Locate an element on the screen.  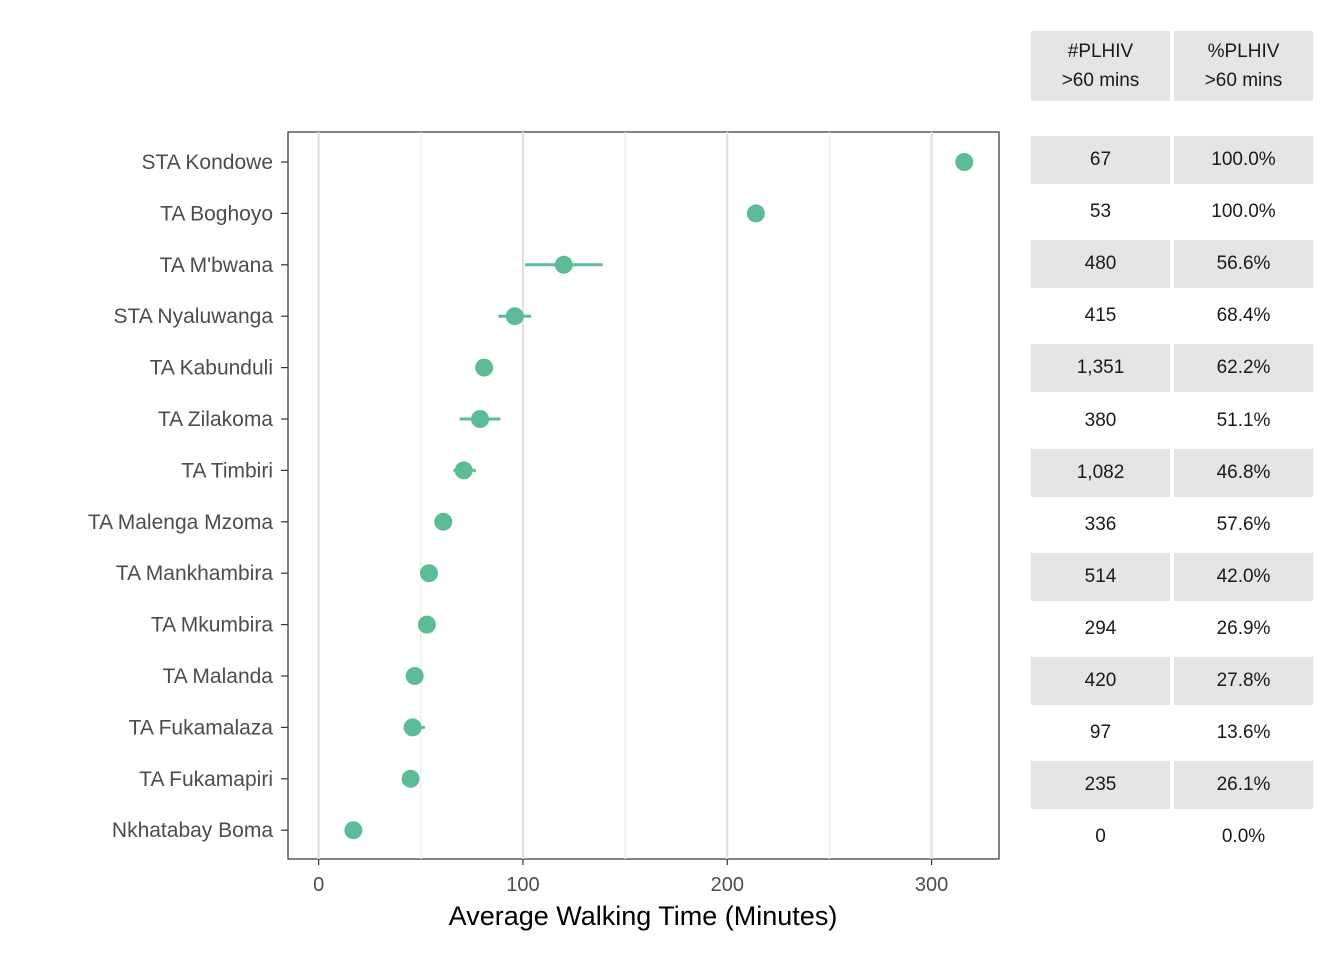
y-tick-label: TA Kabunduli is located at coordinates (211, 368).